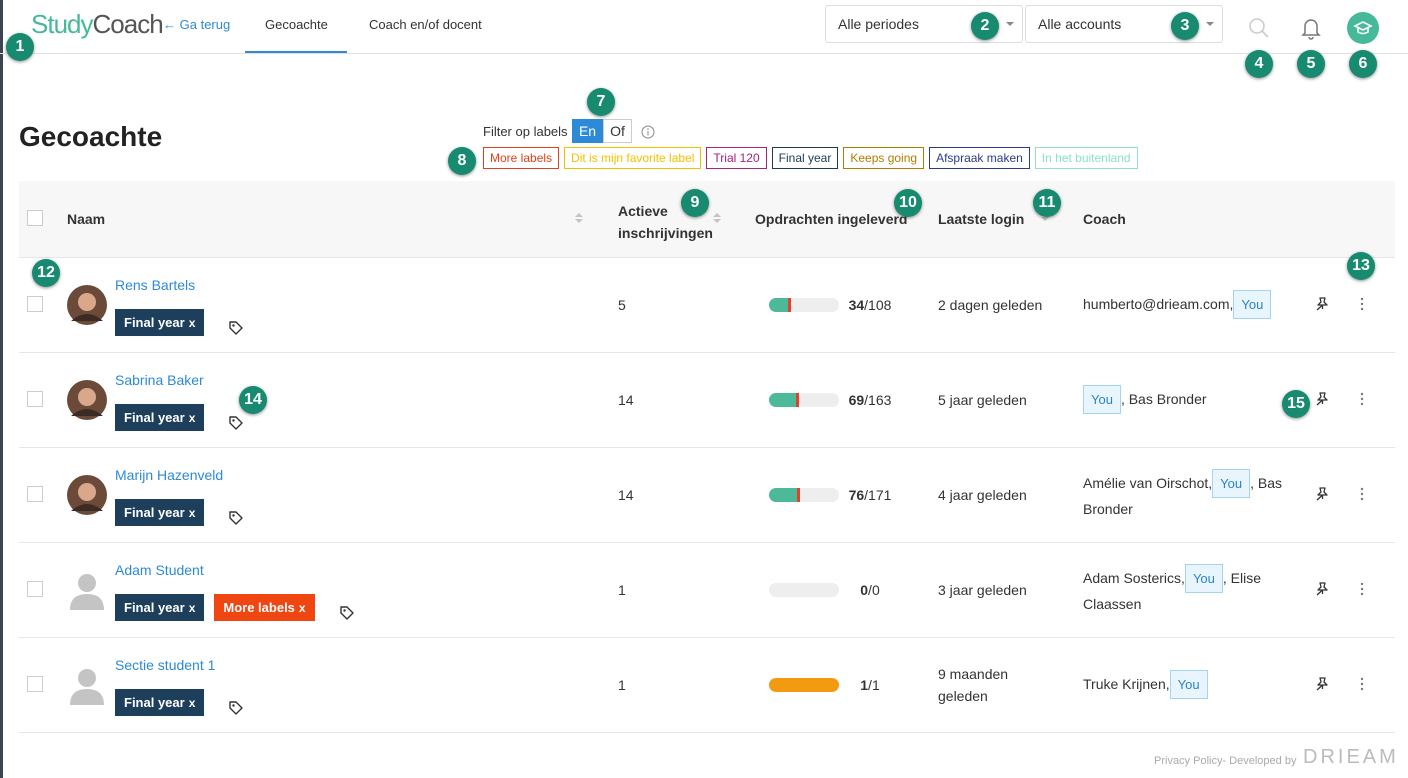 This screenshot has height=778, width=1408. I want to click on callout: 8, so click(462, 161).